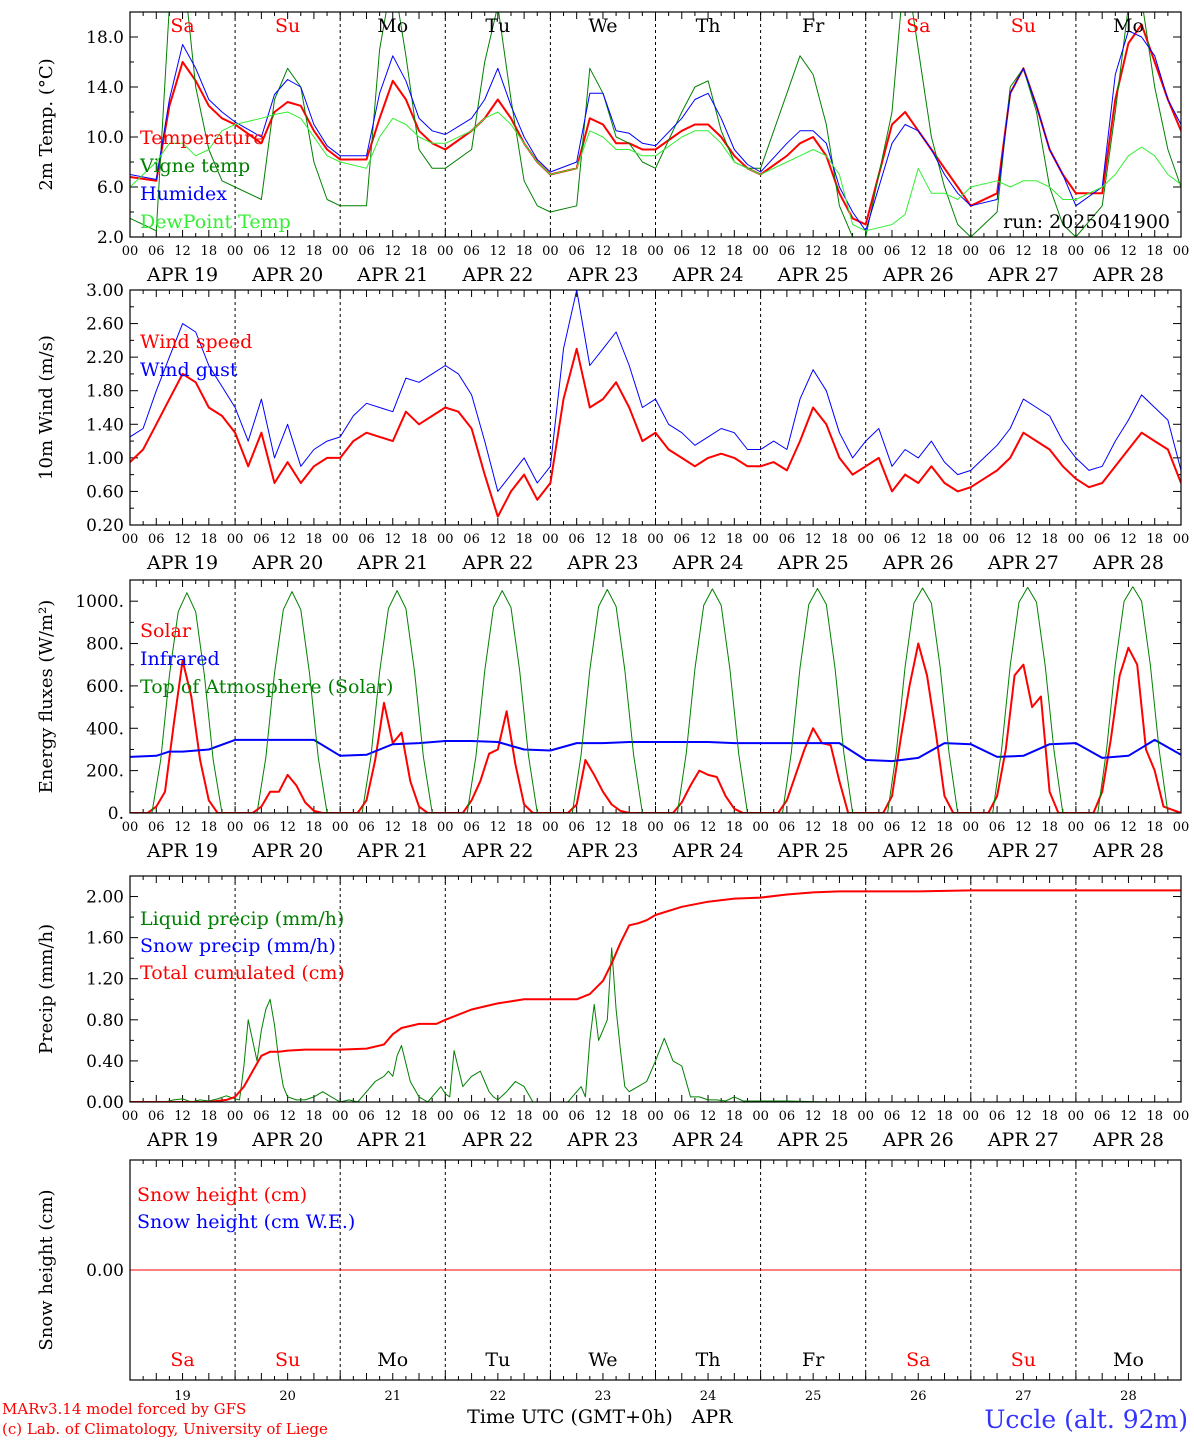 The width and height of the screenshot is (1194, 1440). Describe the element at coordinates (708, 851) in the screenshot. I see `date-label: APR 24` at that location.